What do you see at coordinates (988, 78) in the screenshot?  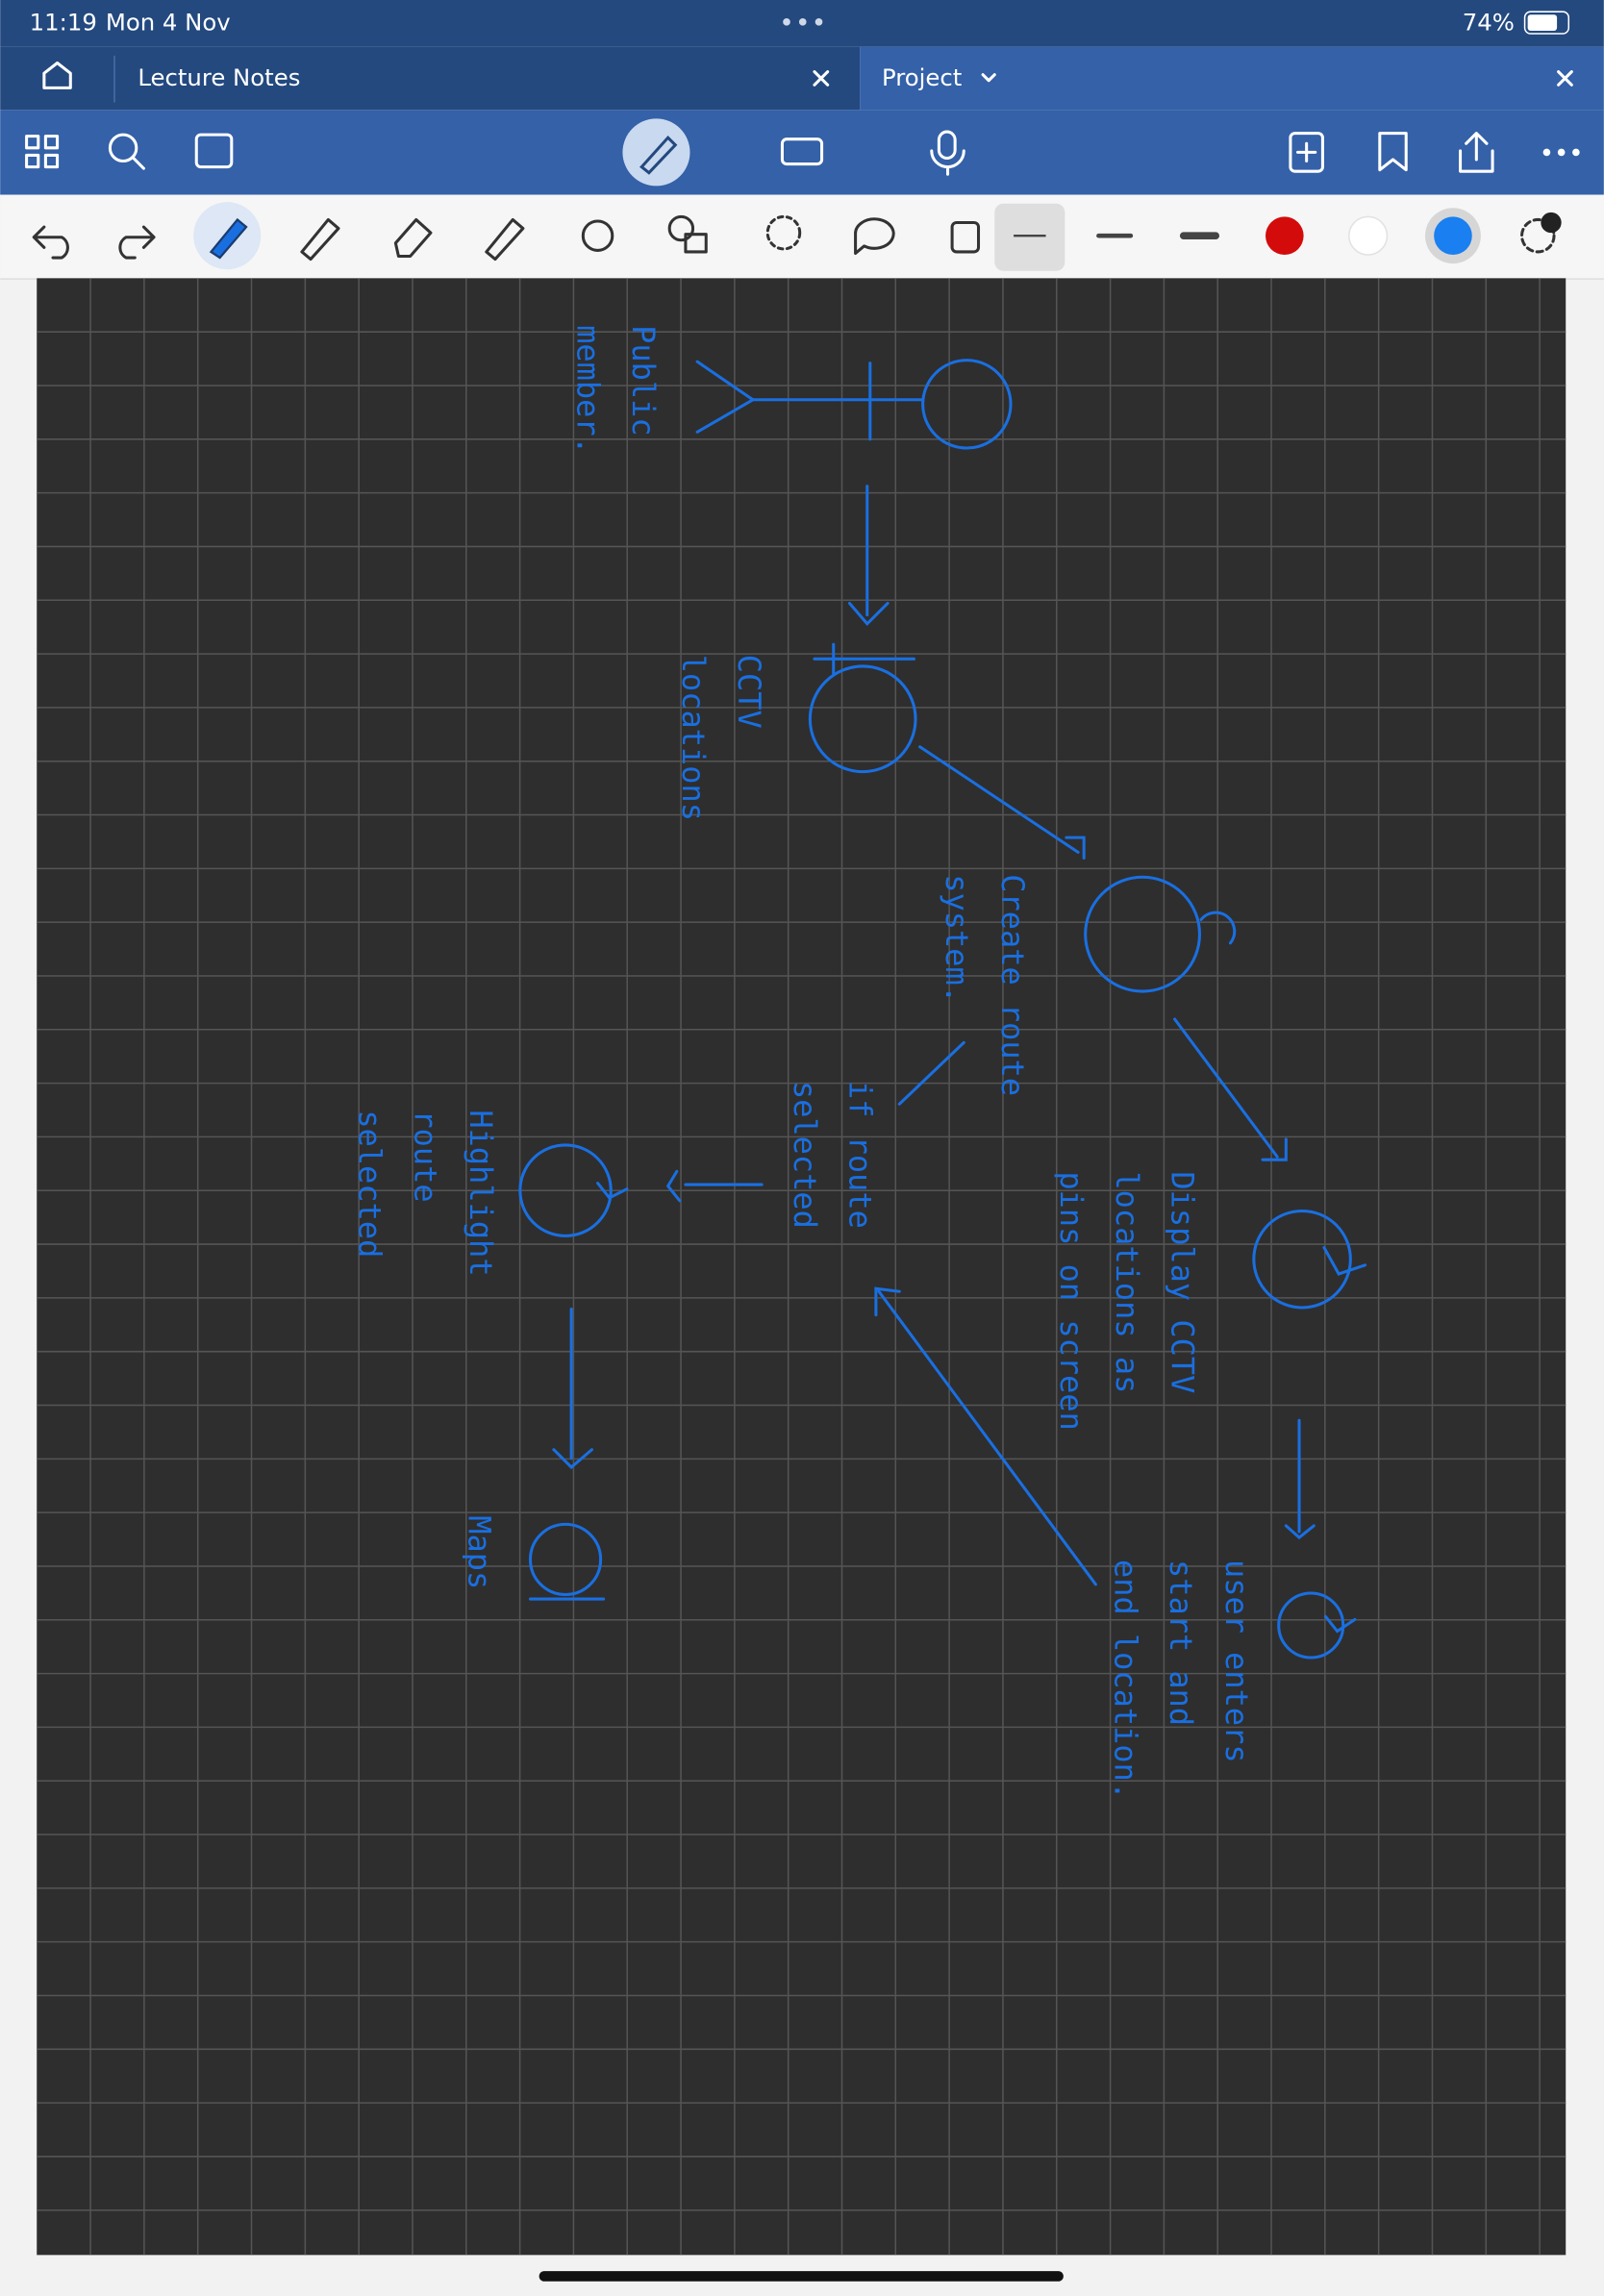 I see `tab-menu` at bounding box center [988, 78].